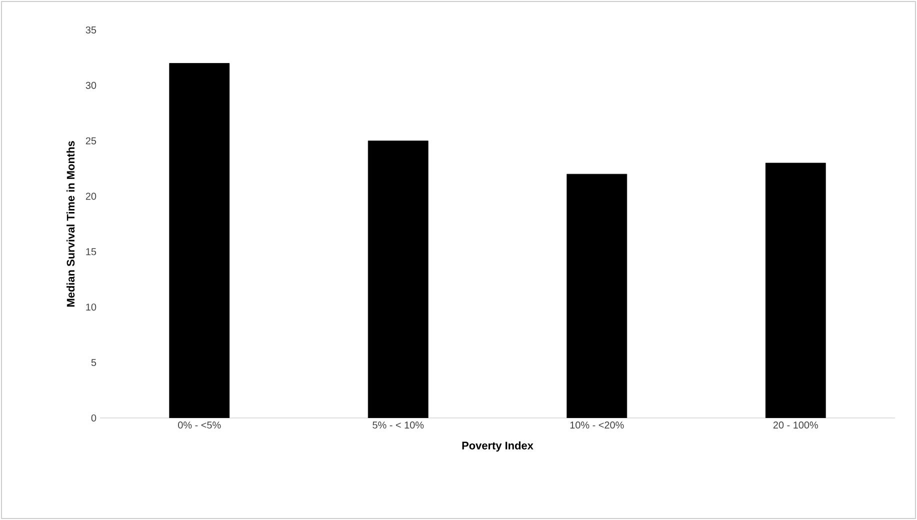 The image size is (917, 520). What do you see at coordinates (91, 196) in the screenshot?
I see `y-tick-label: 20` at bounding box center [91, 196].